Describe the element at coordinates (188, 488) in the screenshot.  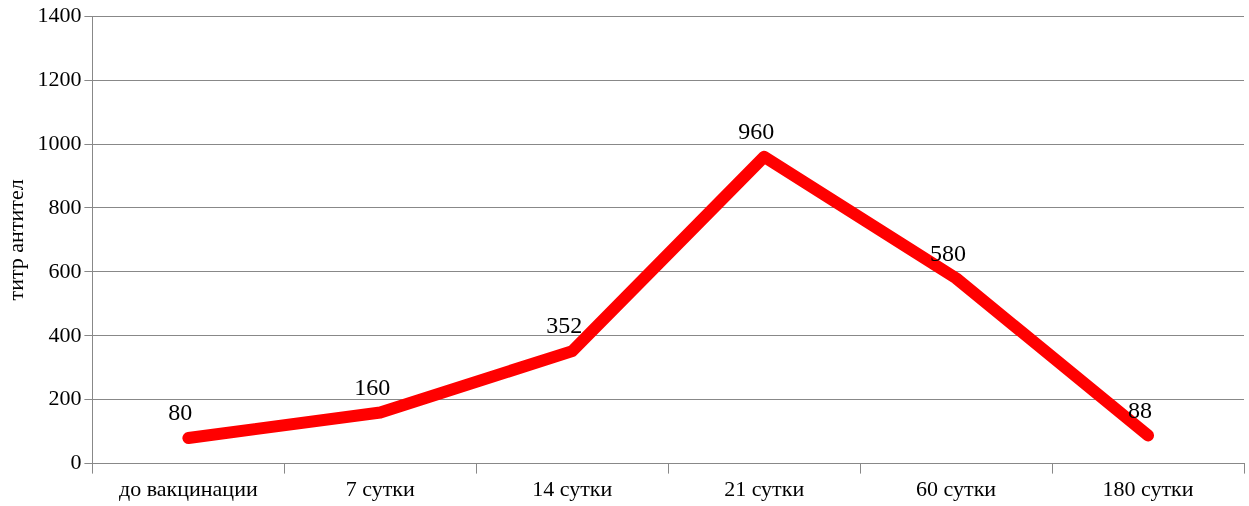
I see `x-tick-label: до вакцинации` at that location.